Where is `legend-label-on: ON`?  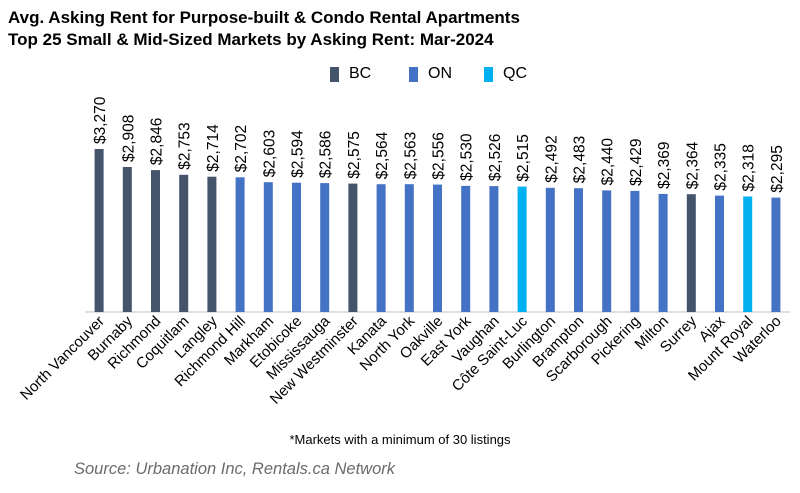
legend-label-on: ON is located at coordinates (440, 73).